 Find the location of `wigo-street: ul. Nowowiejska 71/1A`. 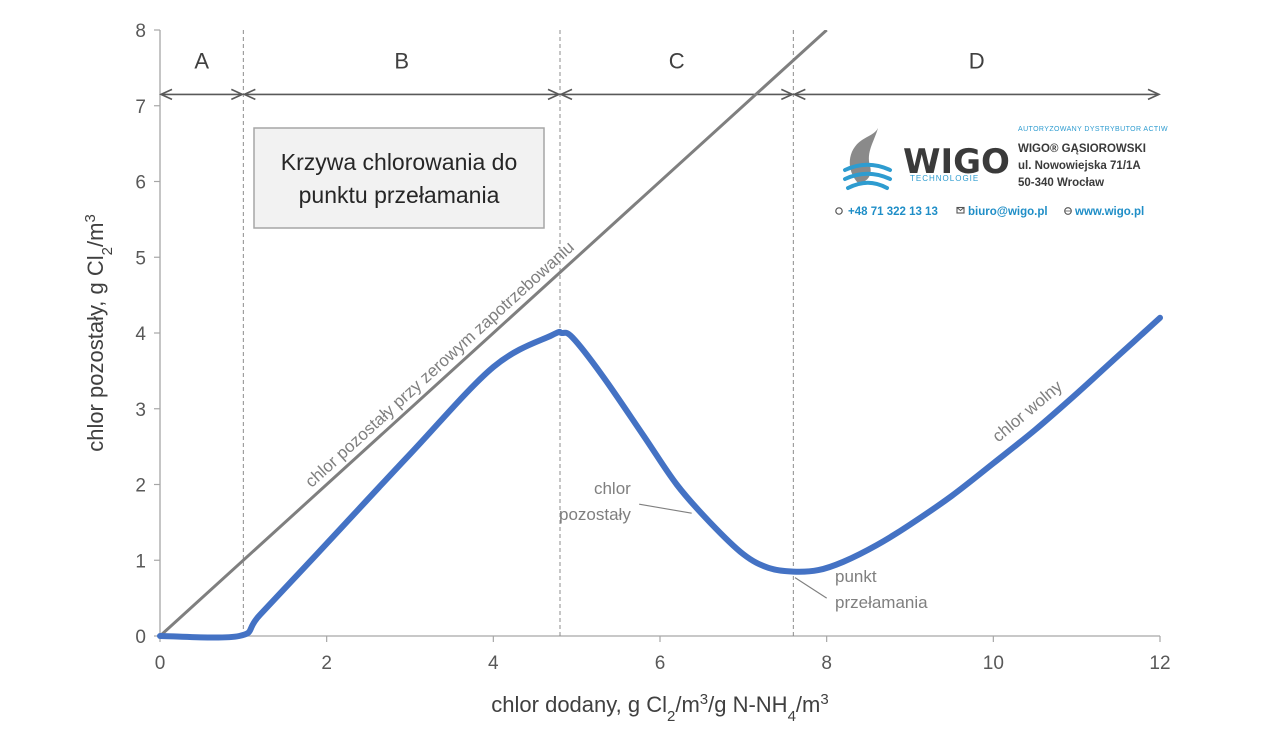

wigo-street: ul. Nowowiejska 71/1A is located at coordinates (1079, 166).